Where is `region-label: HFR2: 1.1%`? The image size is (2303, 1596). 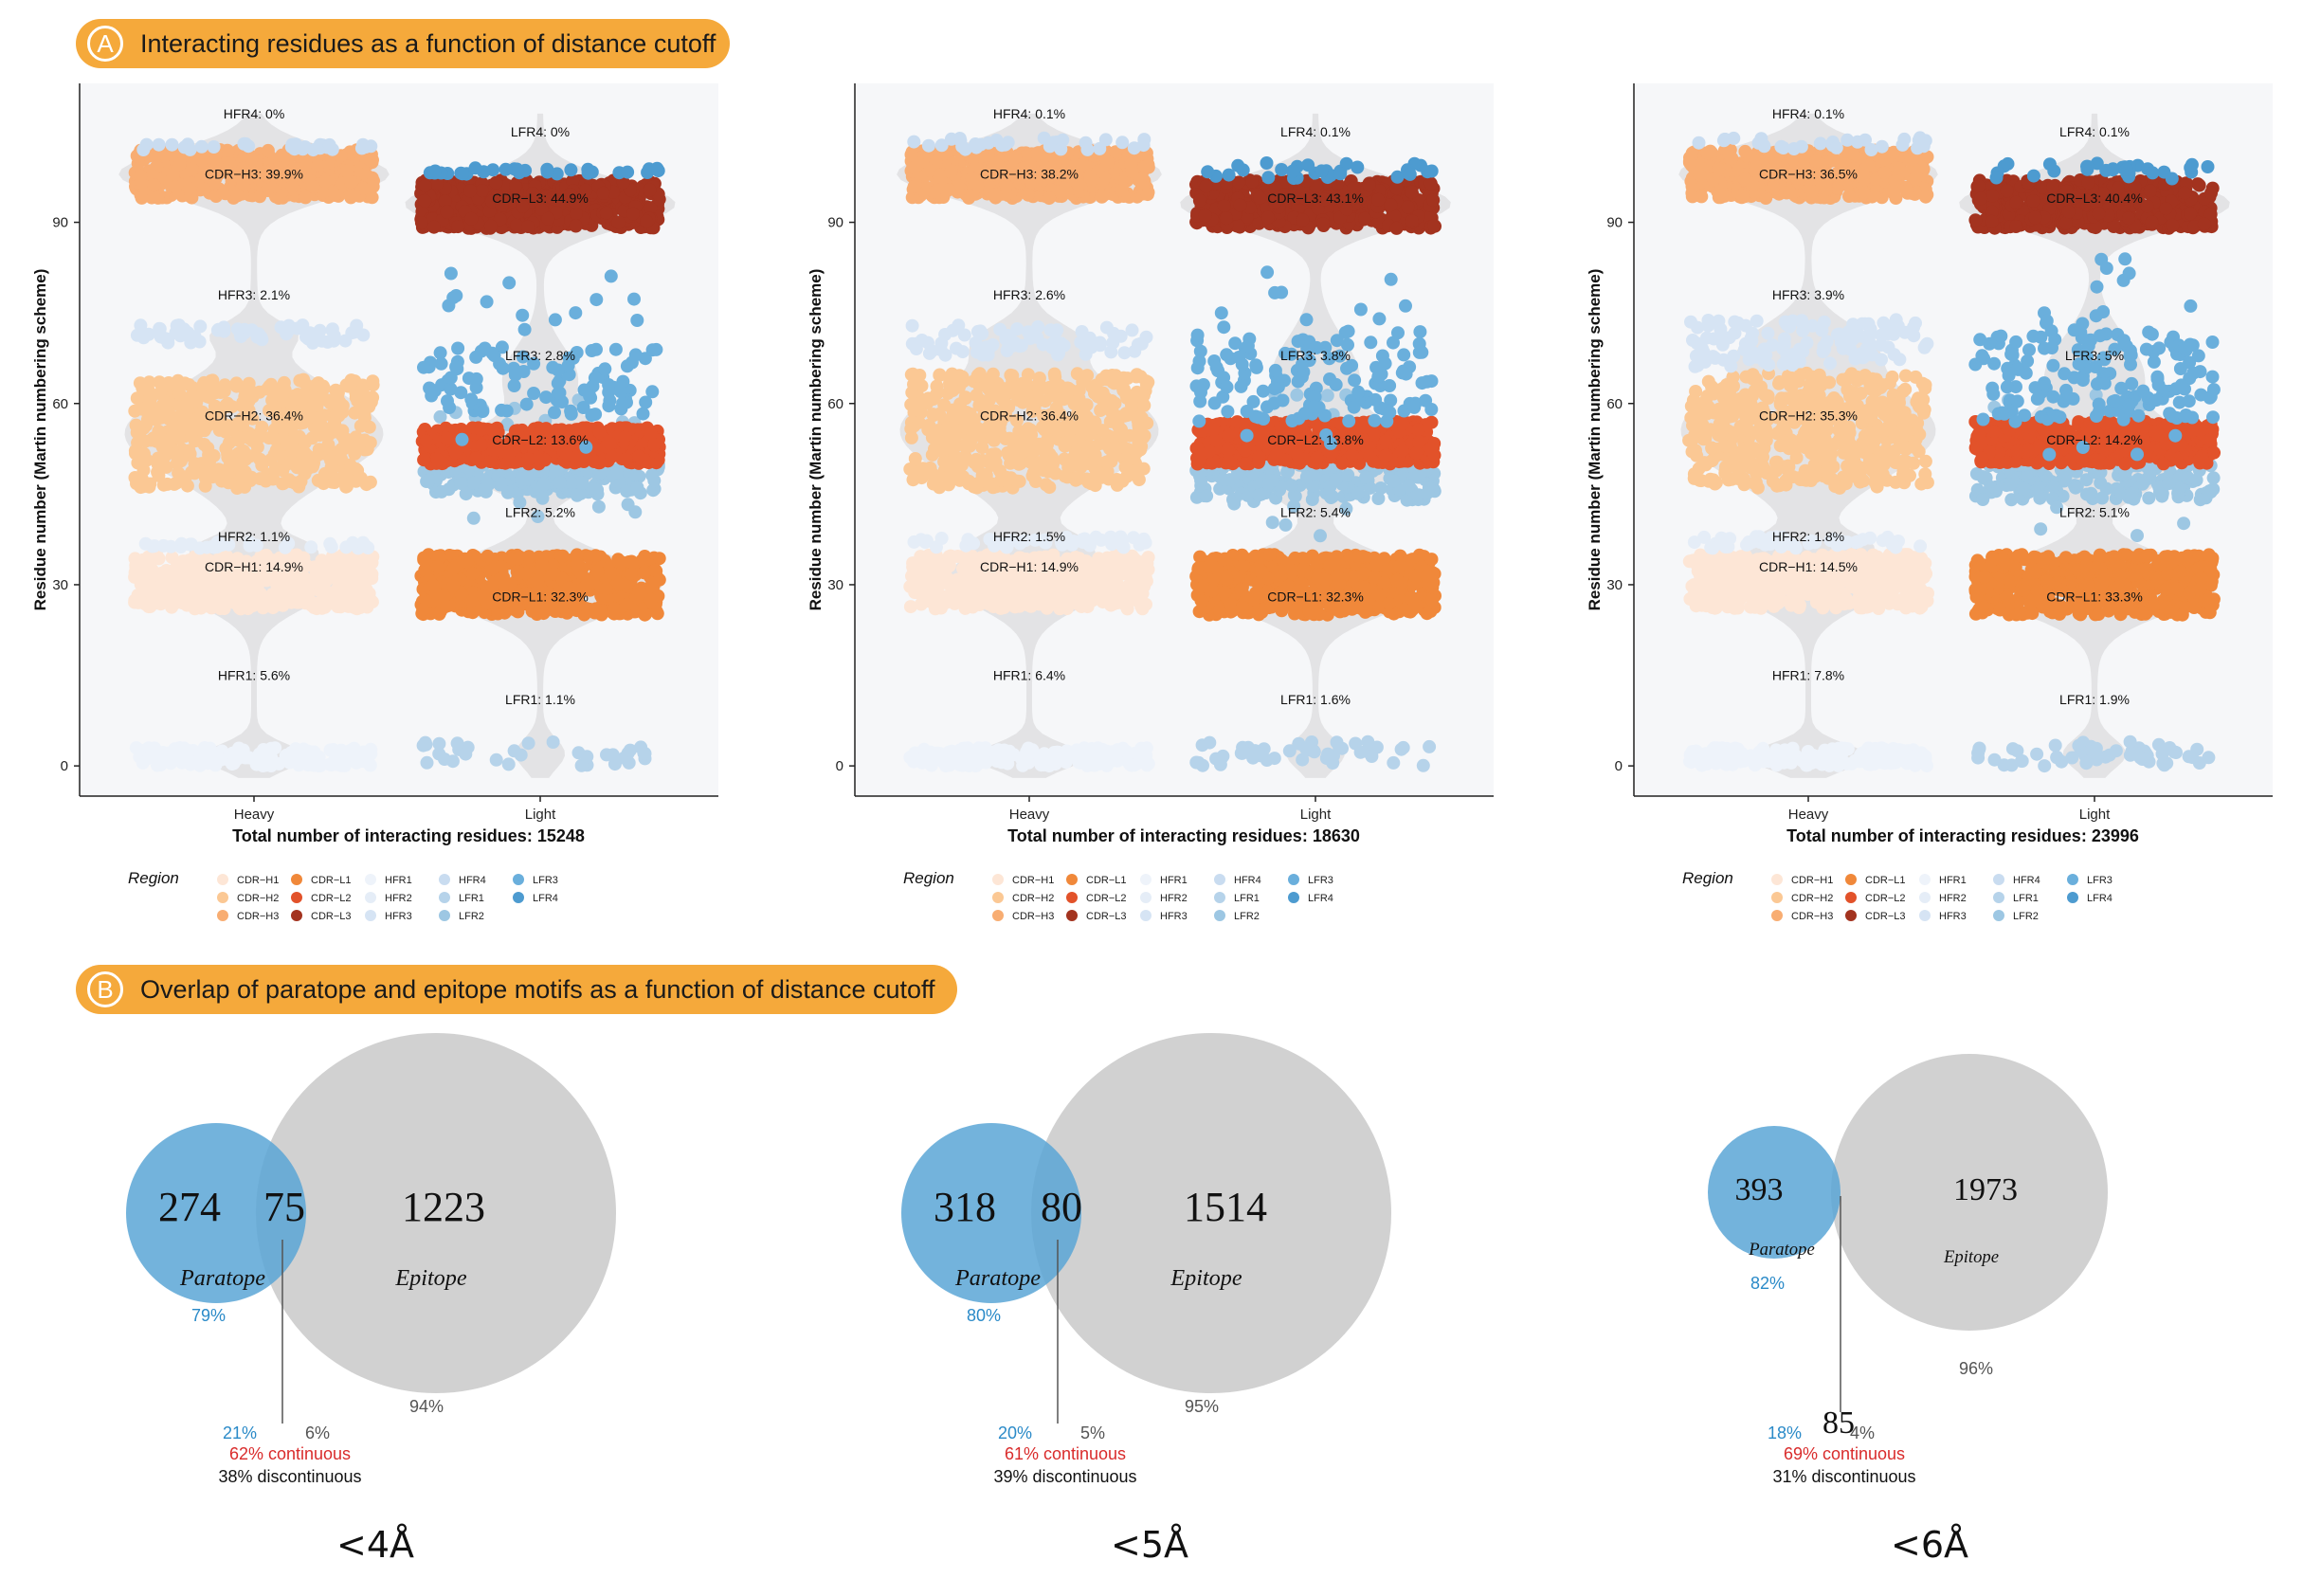
region-label: HFR2: 1.1% is located at coordinates (254, 537).